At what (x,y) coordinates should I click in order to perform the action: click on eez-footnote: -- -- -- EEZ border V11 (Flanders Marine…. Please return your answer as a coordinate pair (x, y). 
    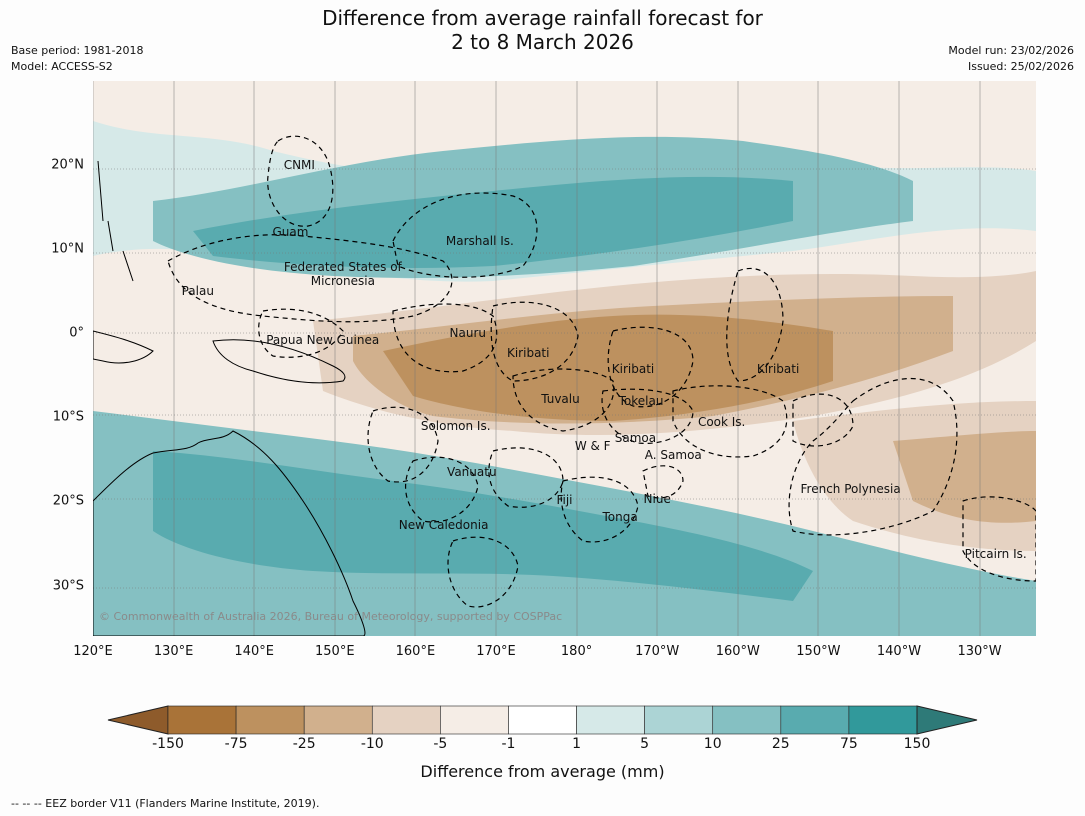
    Looking at the image, I should click on (165, 803).